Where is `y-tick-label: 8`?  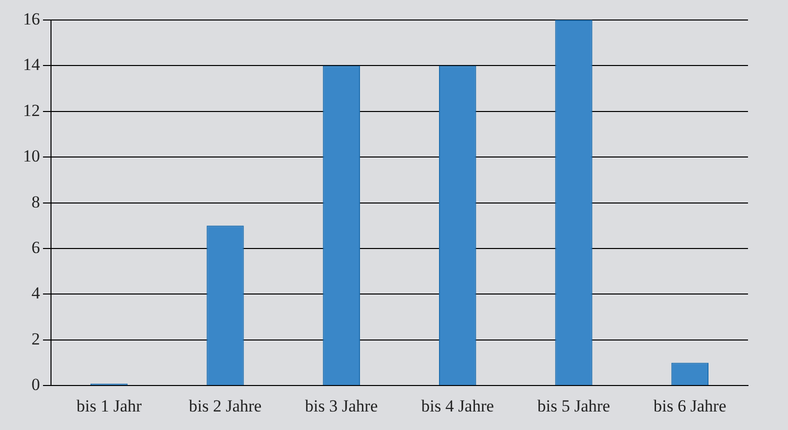 y-tick-label: 8 is located at coordinates (36, 202).